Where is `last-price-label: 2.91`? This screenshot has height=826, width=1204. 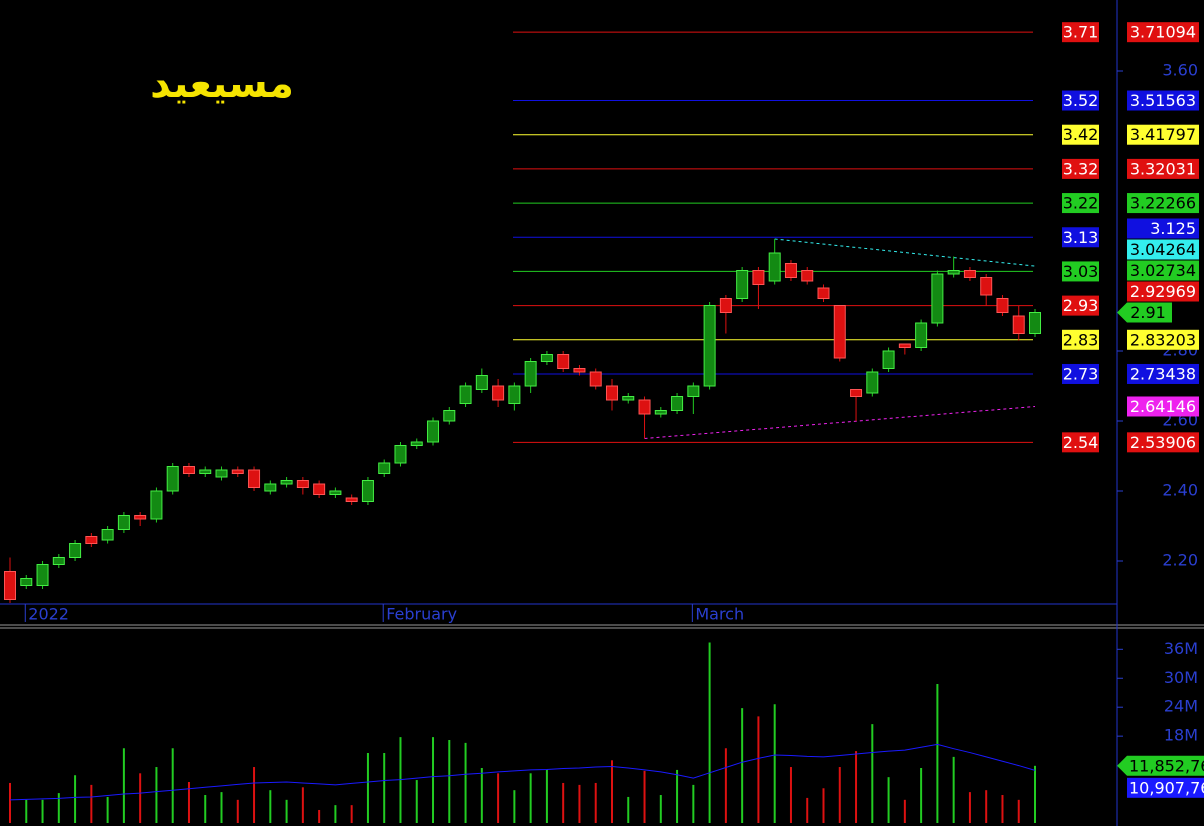 last-price-label: 2.91 is located at coordinates (1148, 312).